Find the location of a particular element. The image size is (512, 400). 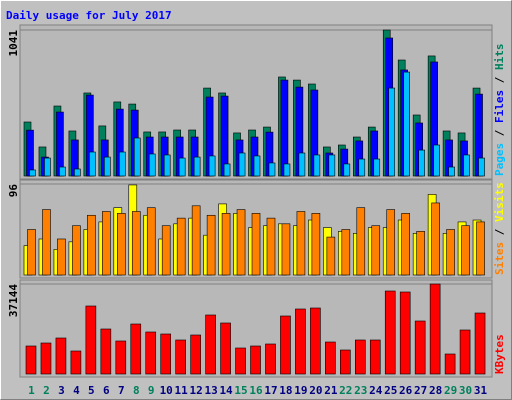

x-tick-label: 8 is located at coordinates (136, 390).